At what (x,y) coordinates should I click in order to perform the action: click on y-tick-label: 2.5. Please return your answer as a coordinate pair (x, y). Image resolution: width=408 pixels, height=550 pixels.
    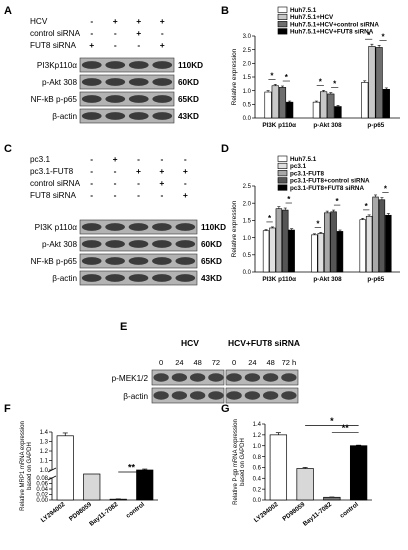
    Looking at the image, I should click on (247, 187).